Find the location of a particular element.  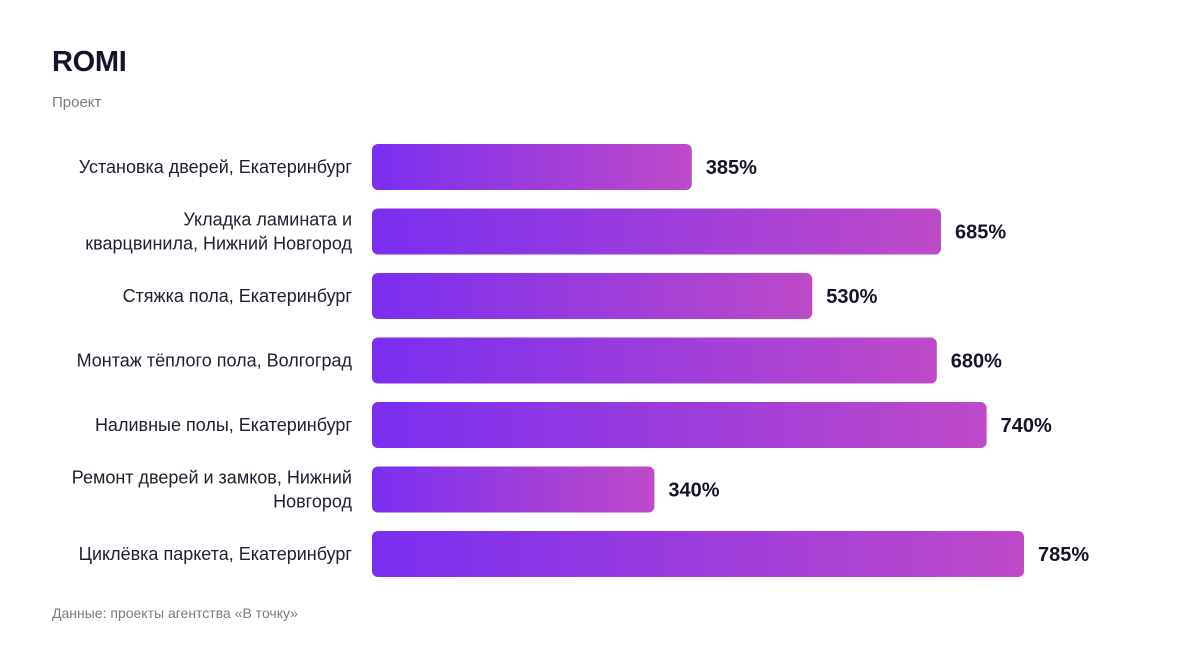

value-label-4: 740% is located at coordinates (1026, 426).